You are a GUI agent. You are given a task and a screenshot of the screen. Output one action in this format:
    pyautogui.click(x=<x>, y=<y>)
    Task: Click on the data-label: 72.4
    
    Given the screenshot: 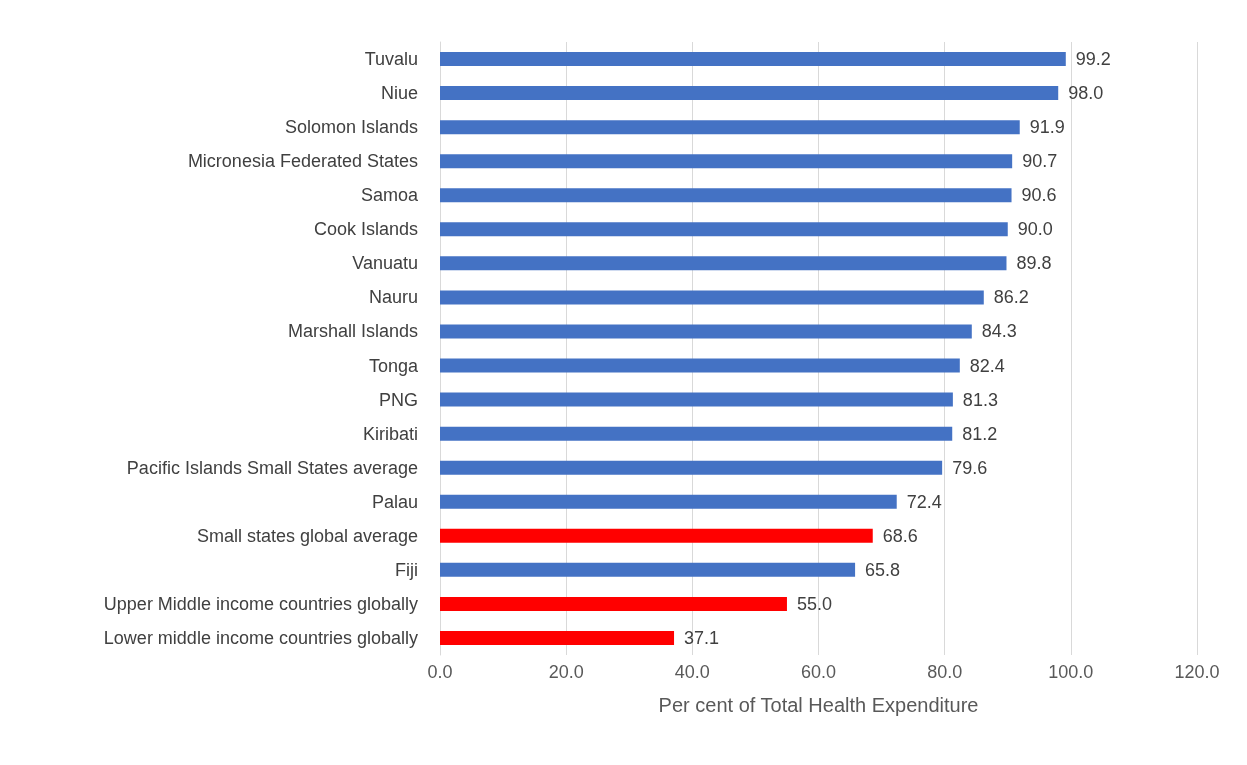 What is the action you would take?
    pyautogui.click(x=924, y=501)
    